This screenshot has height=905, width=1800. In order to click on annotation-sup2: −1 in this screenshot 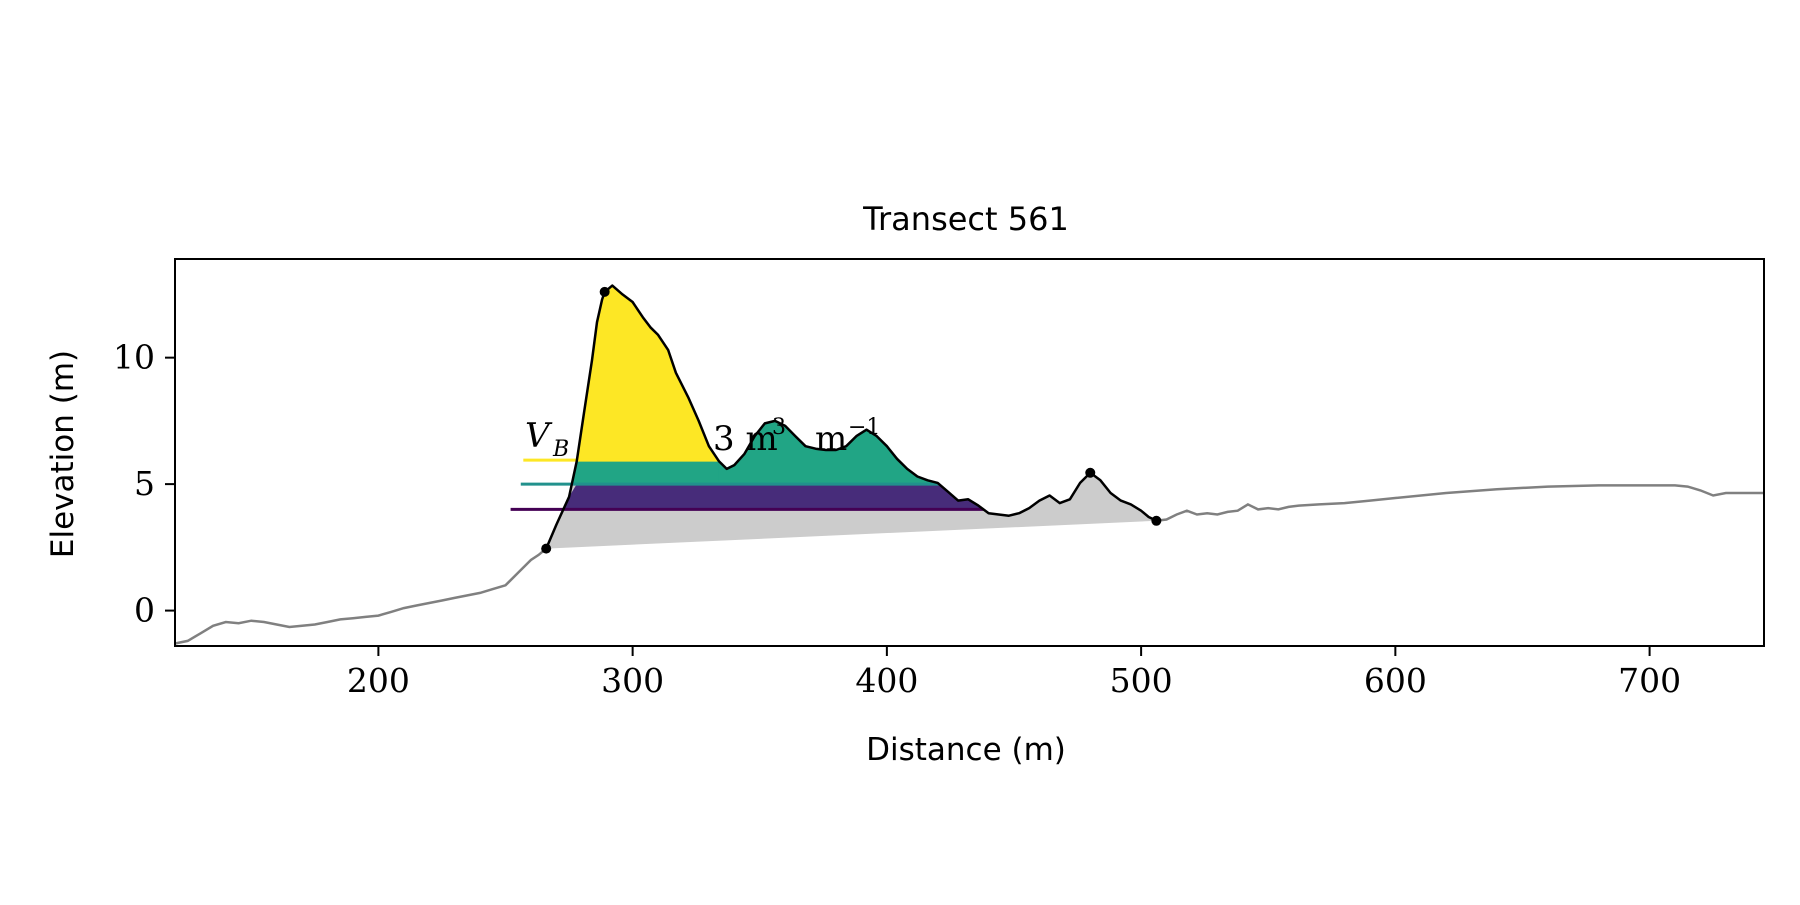, I will do `click(864, 427)`.